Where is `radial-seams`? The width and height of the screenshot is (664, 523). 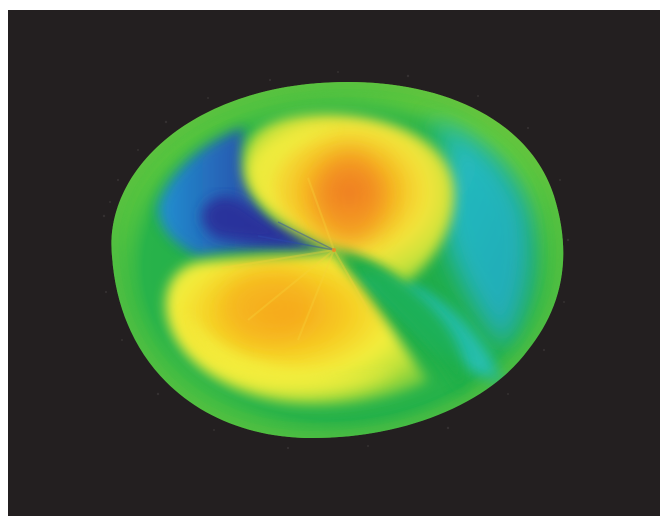 radial-seams is located at coordinates (295, 259).